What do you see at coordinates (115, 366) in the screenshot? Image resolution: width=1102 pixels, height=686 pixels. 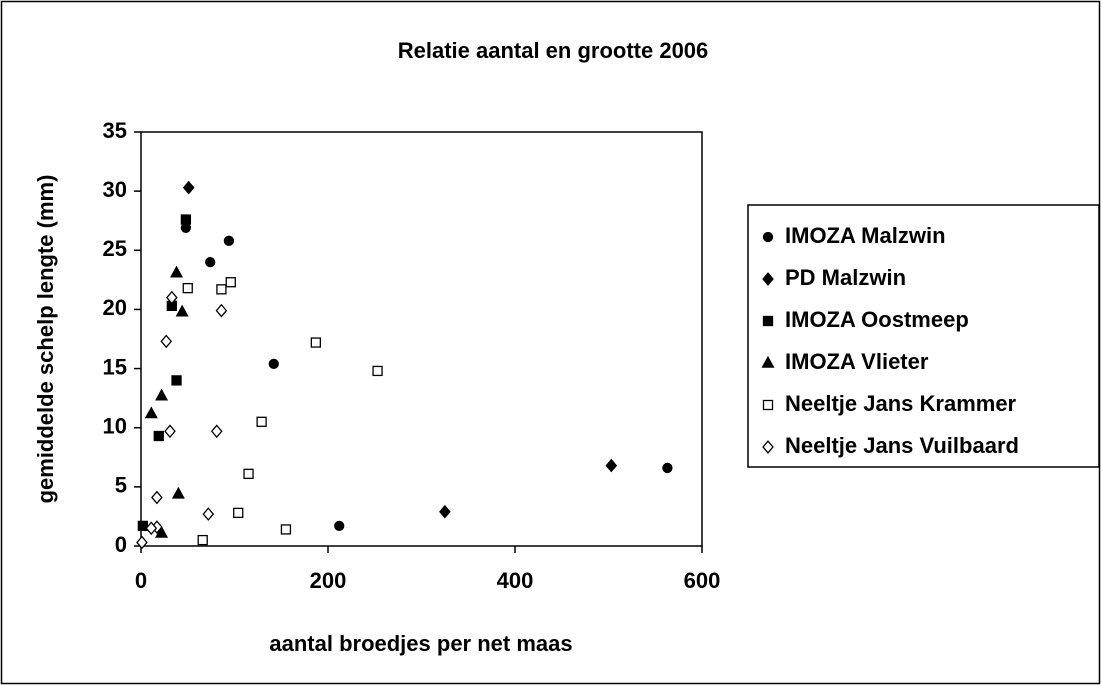 I see `y-tick-label: 15` at bounding box center [115, 366].